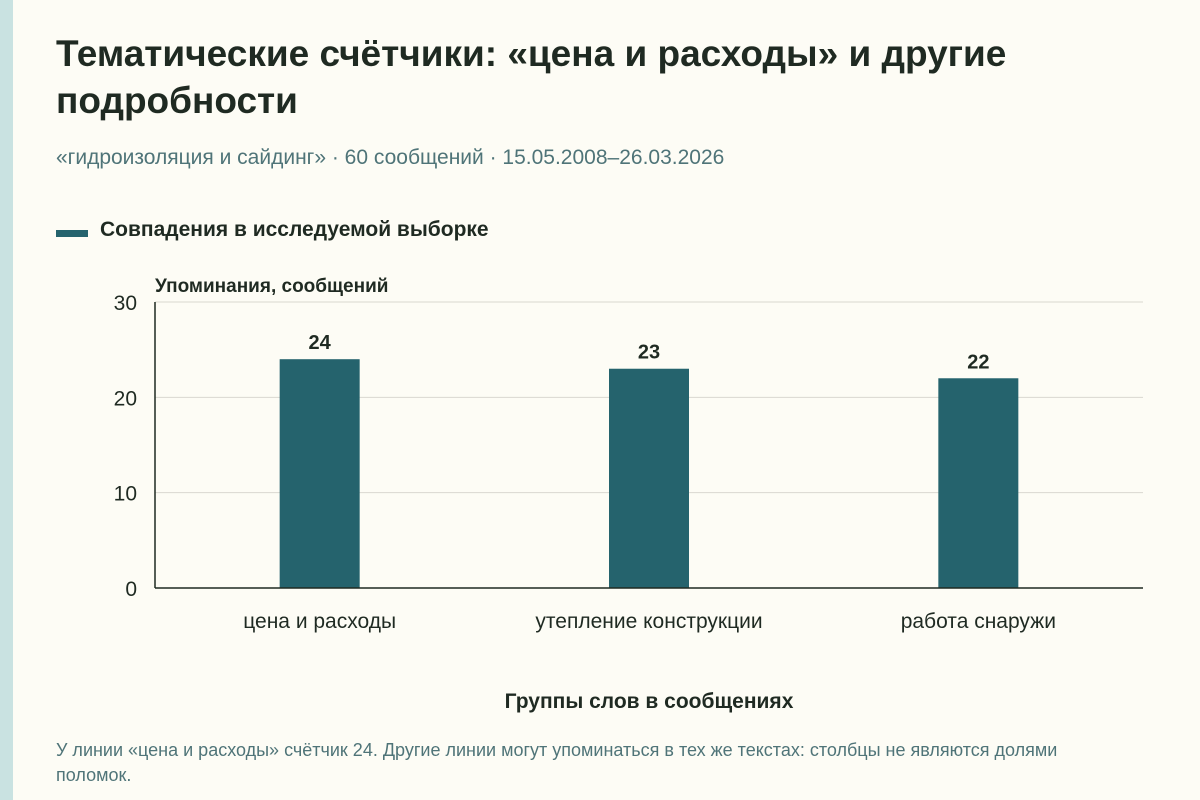 The height and width of the screenshot is (800, 1200). What do you see at coordinates (649, 701) in the screenshot?
I see `x-axis-title: Группы слов в сообщениях` at bounding box center [649, 701].